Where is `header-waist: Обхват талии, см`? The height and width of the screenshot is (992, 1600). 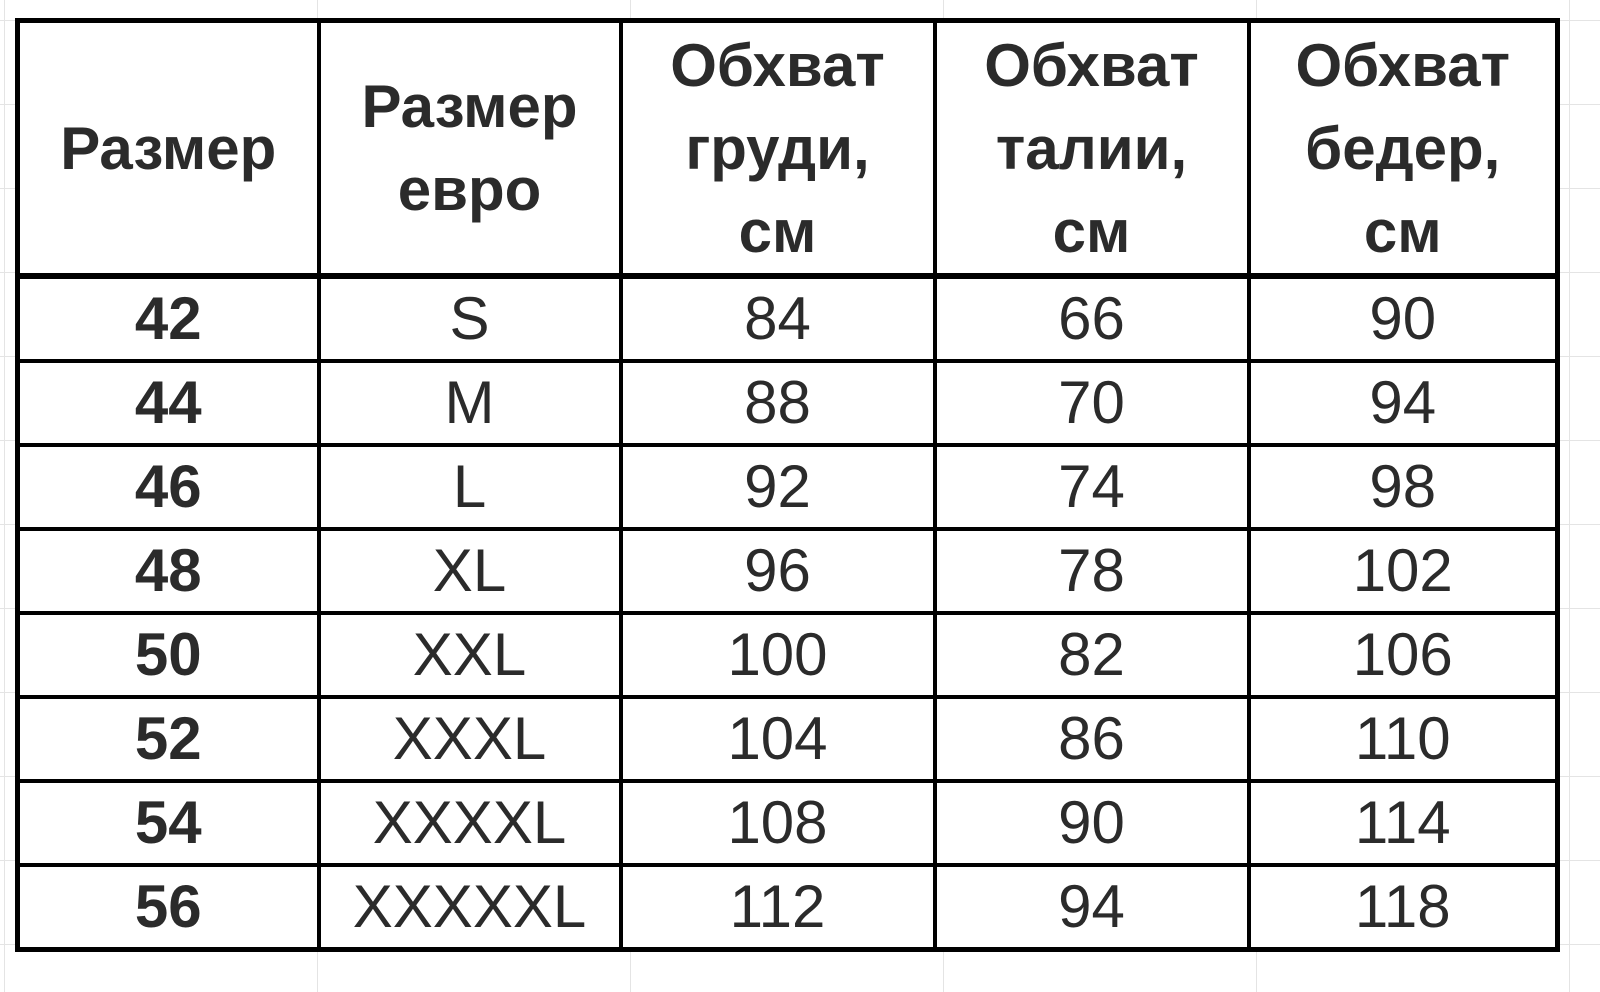 header-waist: Обхват талии, см is located at coordinates (1091, 148).